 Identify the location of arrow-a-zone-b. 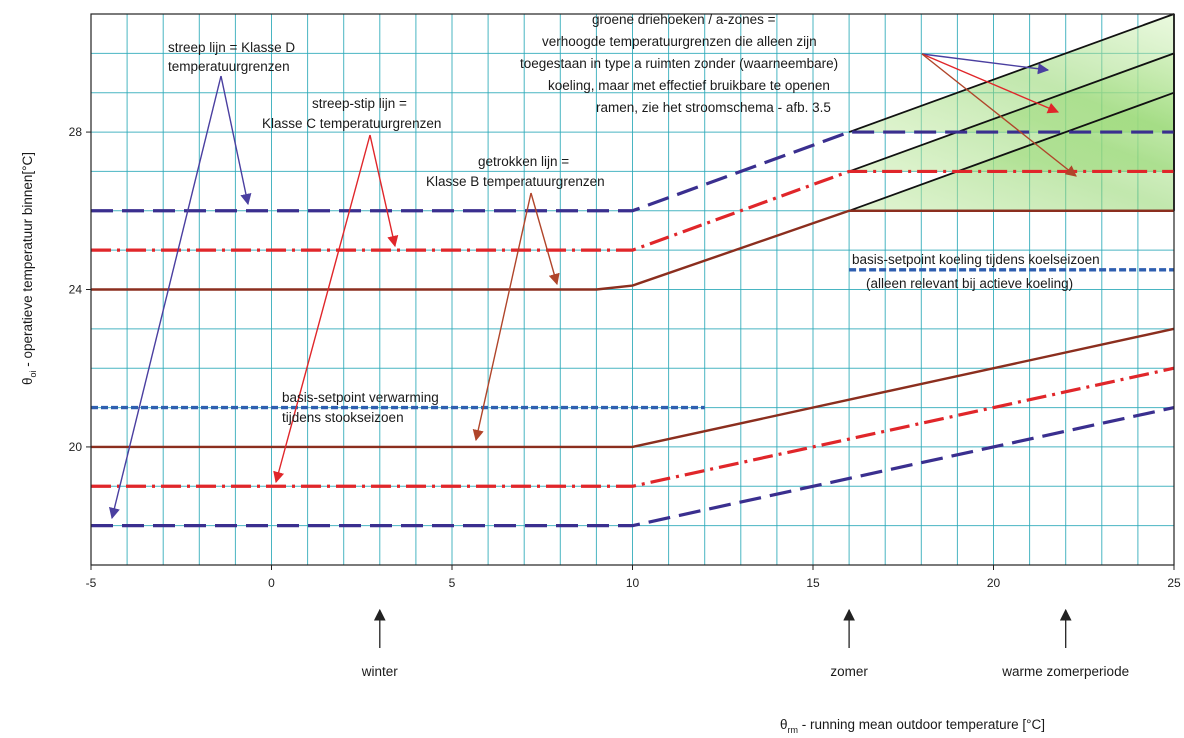
(999, 115).